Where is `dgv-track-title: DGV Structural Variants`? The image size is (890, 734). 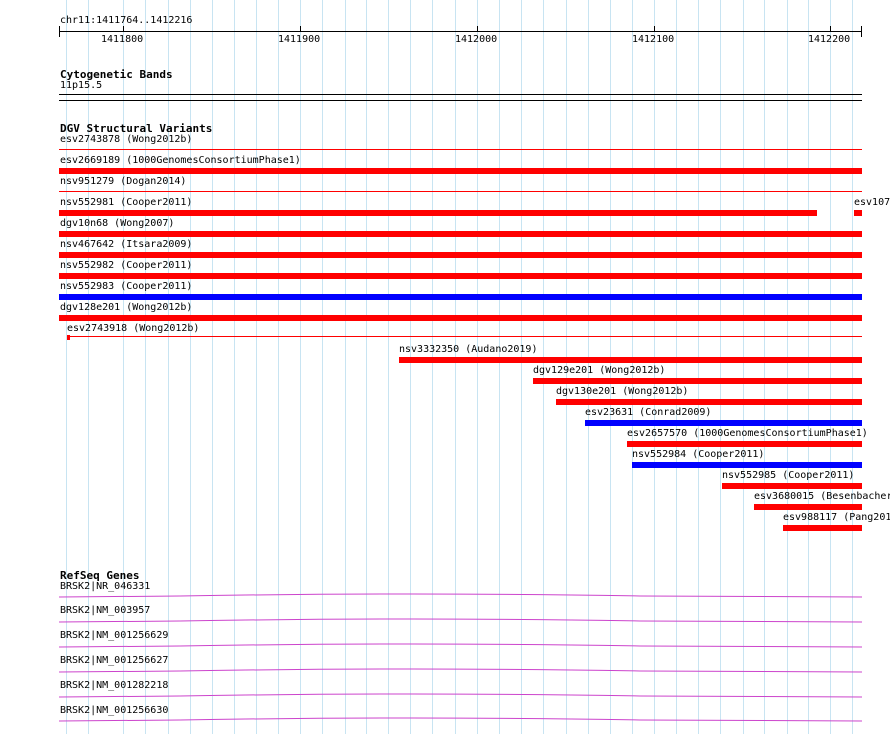 dgv-track-title: DGV Structural Variants is located at coordinates (136, 128).